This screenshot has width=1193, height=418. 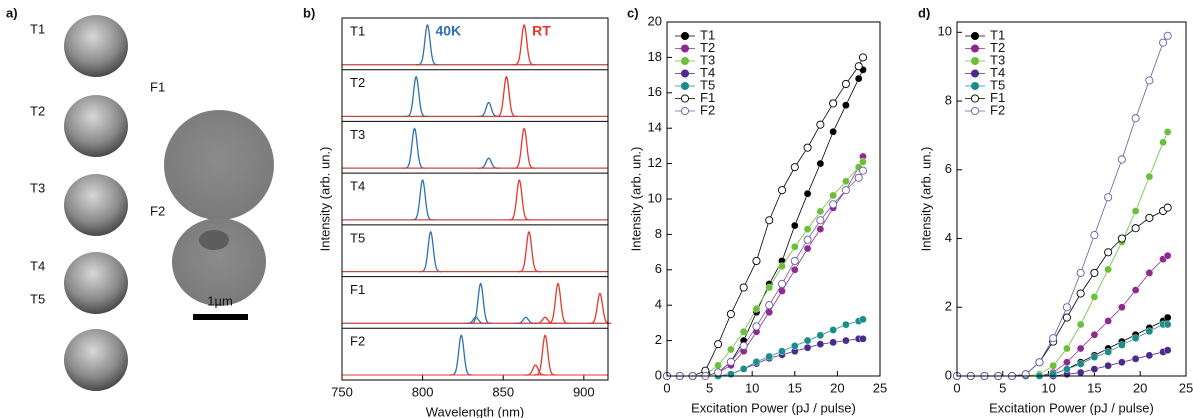 What do you see at coordinates (707, 84) in the screenshot?
I see `legend-label: T5` at bounding box center [707, 84].